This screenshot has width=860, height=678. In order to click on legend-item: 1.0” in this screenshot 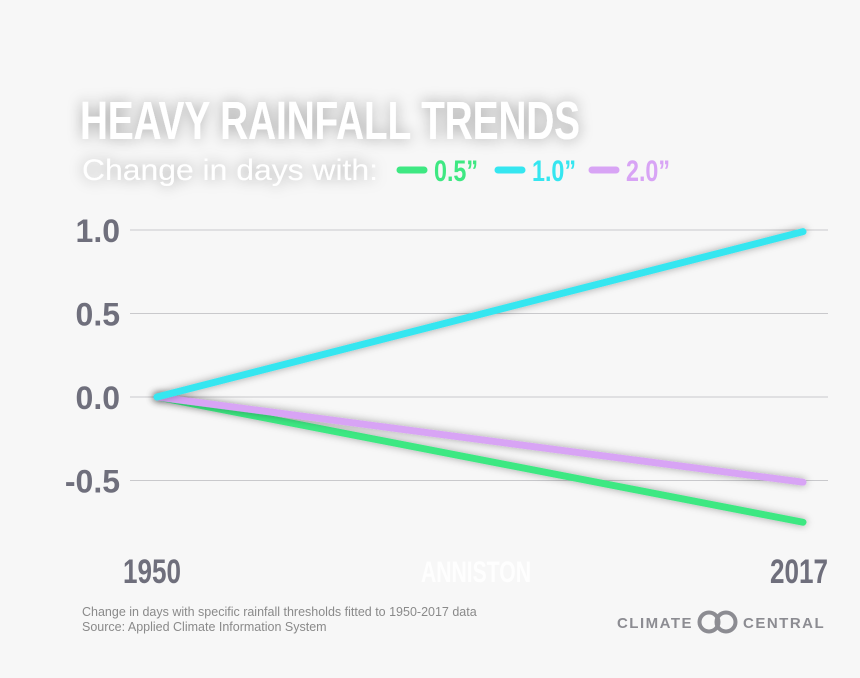, I will do `click(535, 171)`.